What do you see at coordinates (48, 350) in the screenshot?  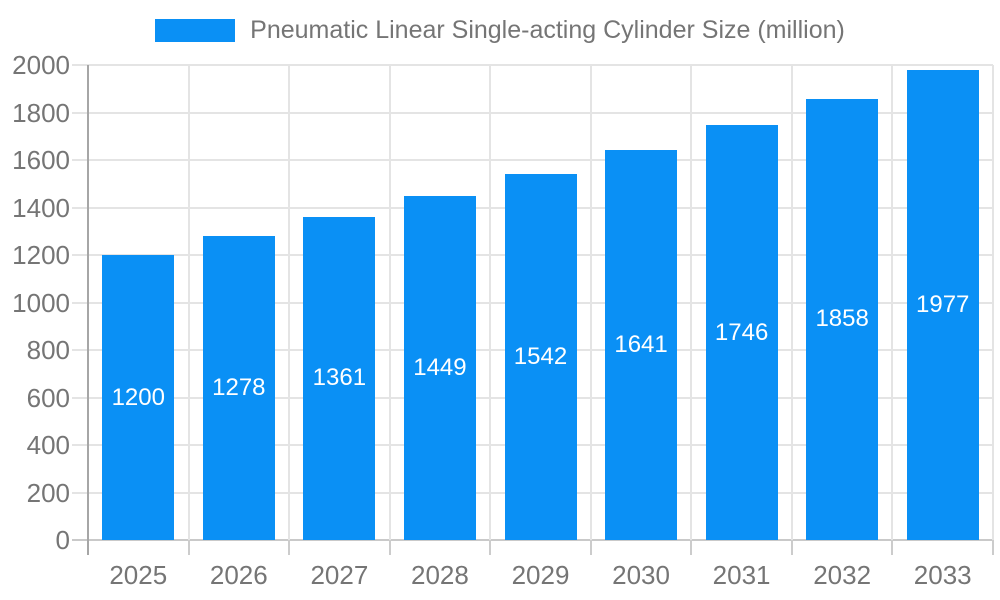 I see `y-axis-tick-label: 800` at bounding box center [48, 350].